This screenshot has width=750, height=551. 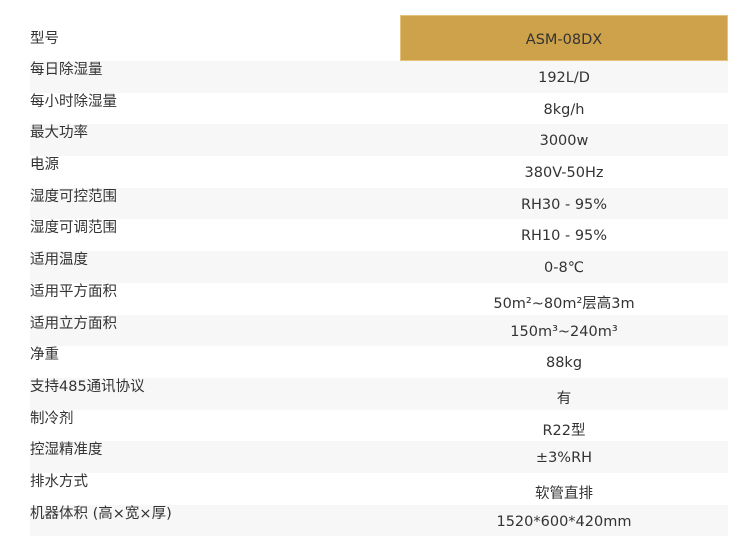 What do you see at coordinates (379, 457) in the screenshot?
I see `spec-row: 控湿精准度 ±3%RH` at bounding box center [379, 457].